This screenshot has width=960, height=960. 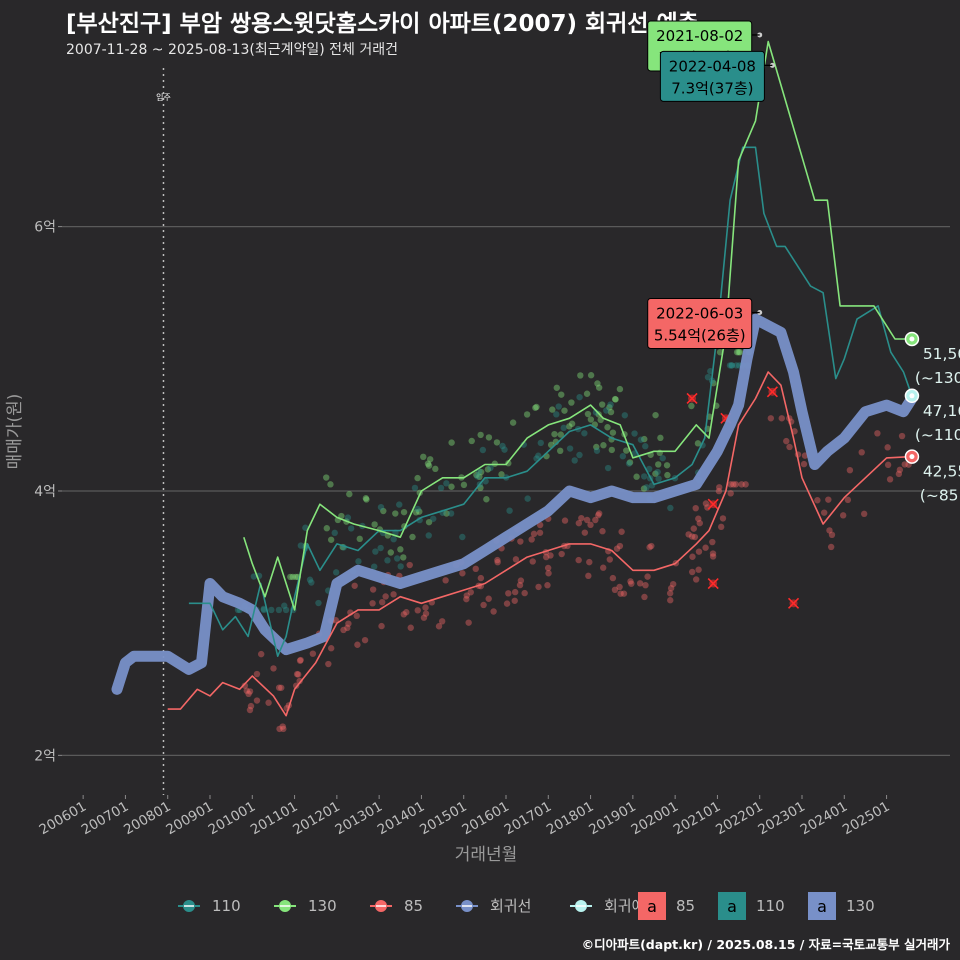 I want to click on y-tick-label: 6억, so click(x=45, y=228).